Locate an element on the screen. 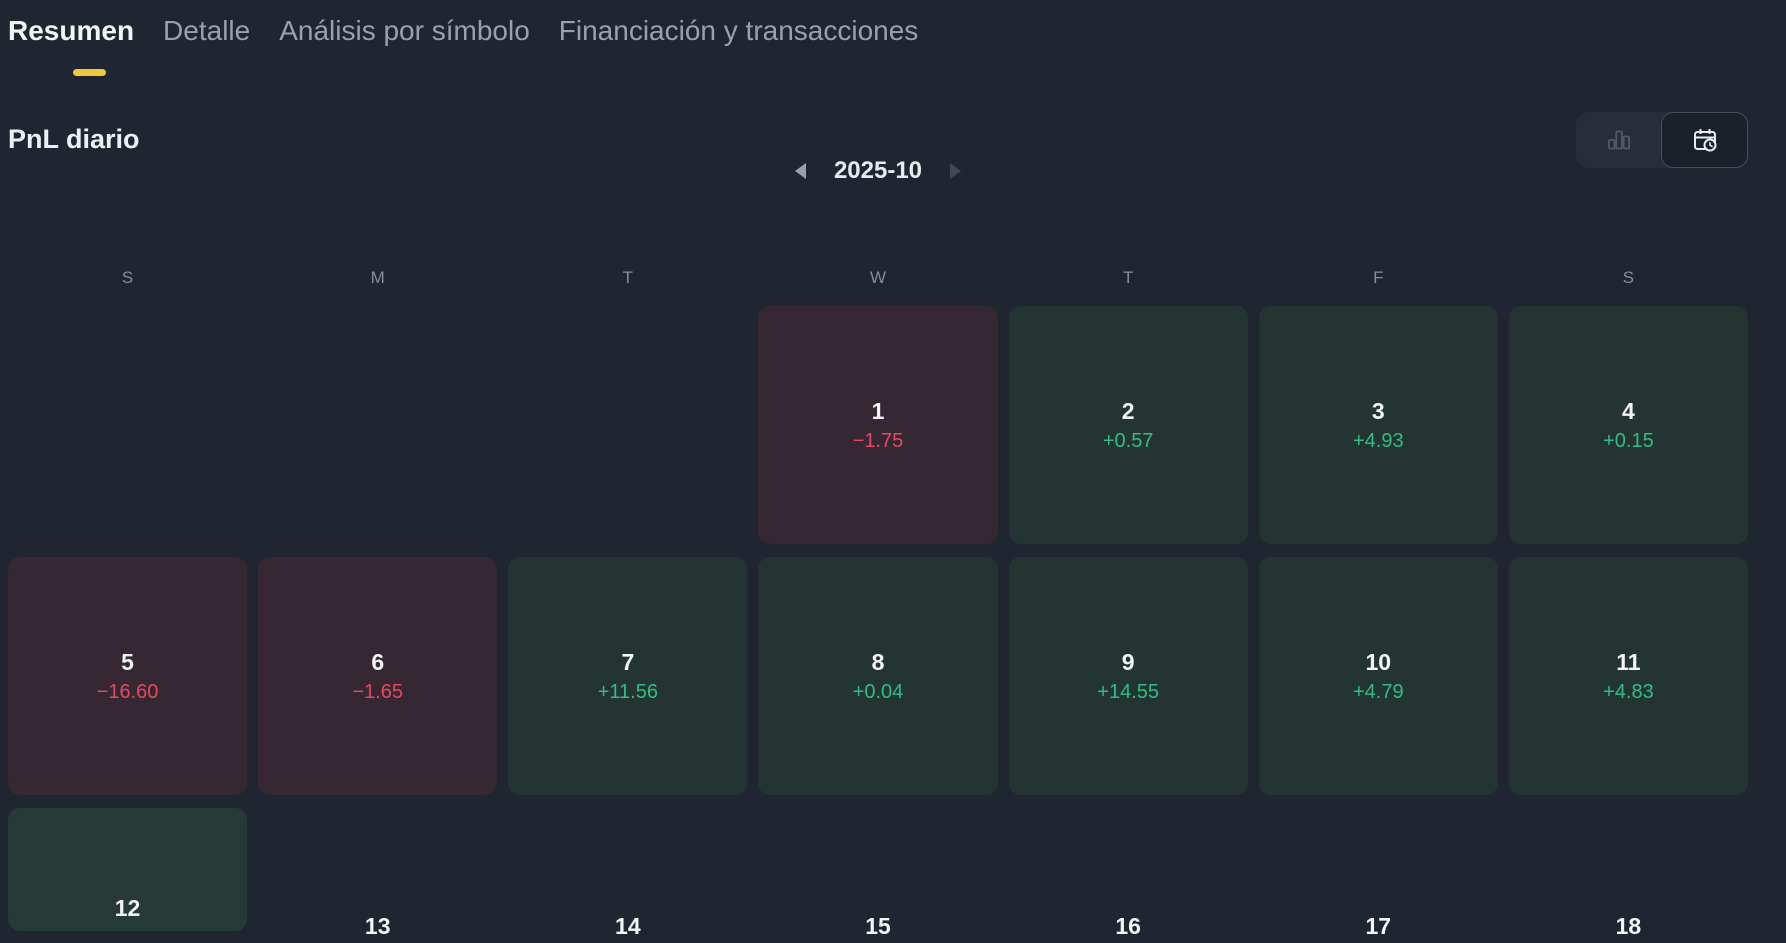 Image resolution: width=1786 pixels, height=943 pixels. tab-resumen: Resumen is located at coordinates (71, 30).